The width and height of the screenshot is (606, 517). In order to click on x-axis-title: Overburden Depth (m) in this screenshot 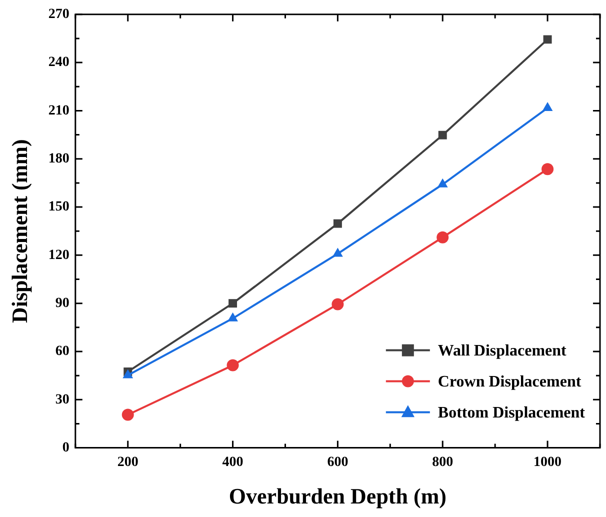, I will do `click(337, 495)`.